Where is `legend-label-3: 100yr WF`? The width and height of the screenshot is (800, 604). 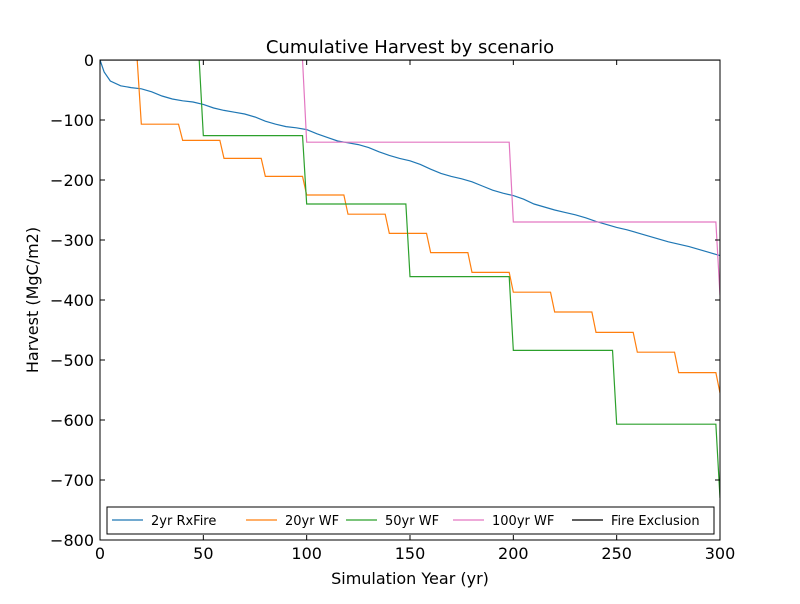 legend-label-3: 100yr WF is located at coordinates (523, 521).